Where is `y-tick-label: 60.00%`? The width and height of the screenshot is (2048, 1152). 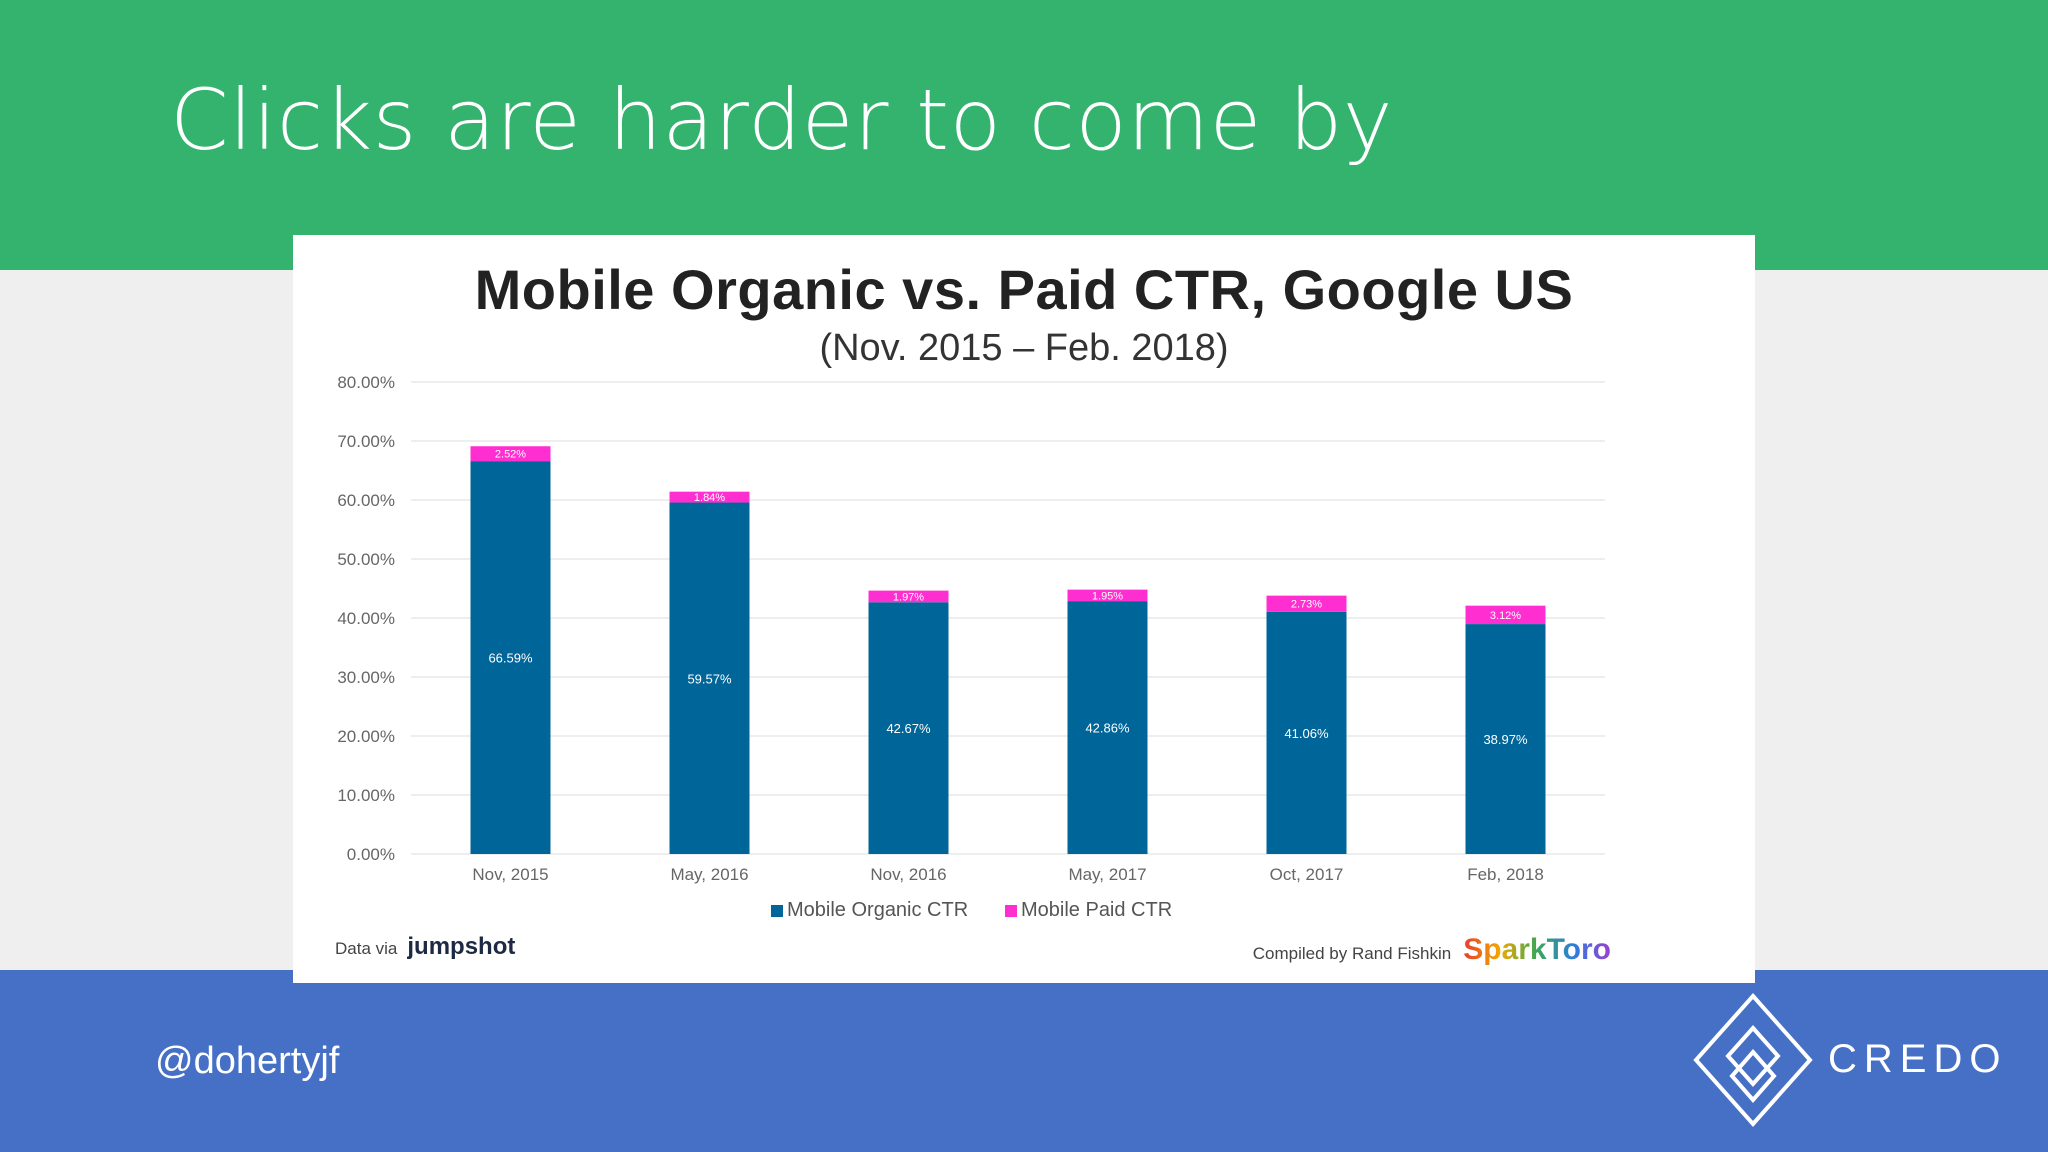 y-tick-label: 60.00% is located at coordinates (366, 500).